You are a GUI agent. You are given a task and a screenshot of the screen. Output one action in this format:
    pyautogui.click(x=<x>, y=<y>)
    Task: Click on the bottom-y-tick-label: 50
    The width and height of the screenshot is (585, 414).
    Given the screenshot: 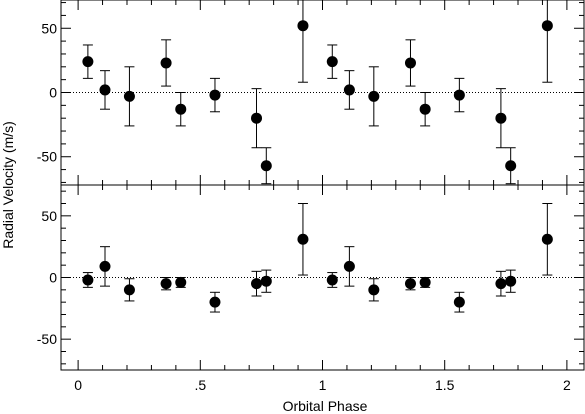 What is the action you would take?
    pyautogui.click(x=49, y=216)
    